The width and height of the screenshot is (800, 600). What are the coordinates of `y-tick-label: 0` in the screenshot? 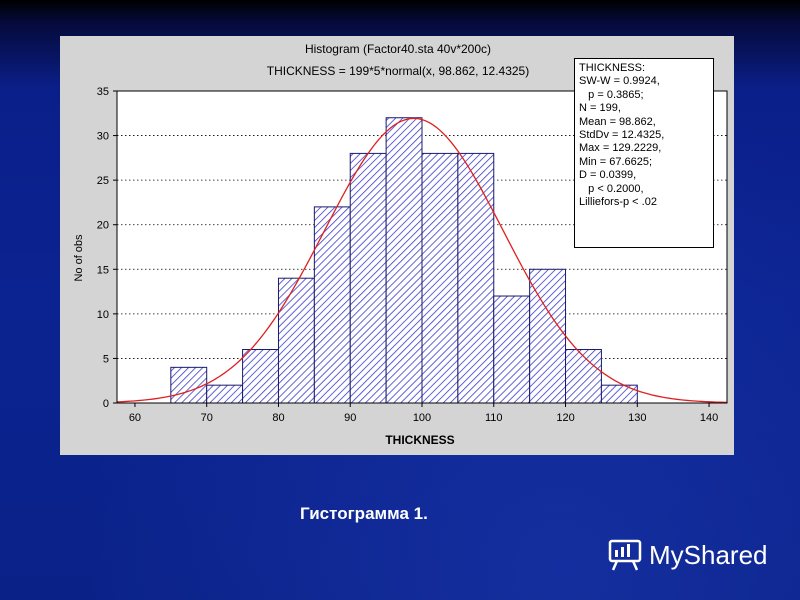 It's located at (106, 404).